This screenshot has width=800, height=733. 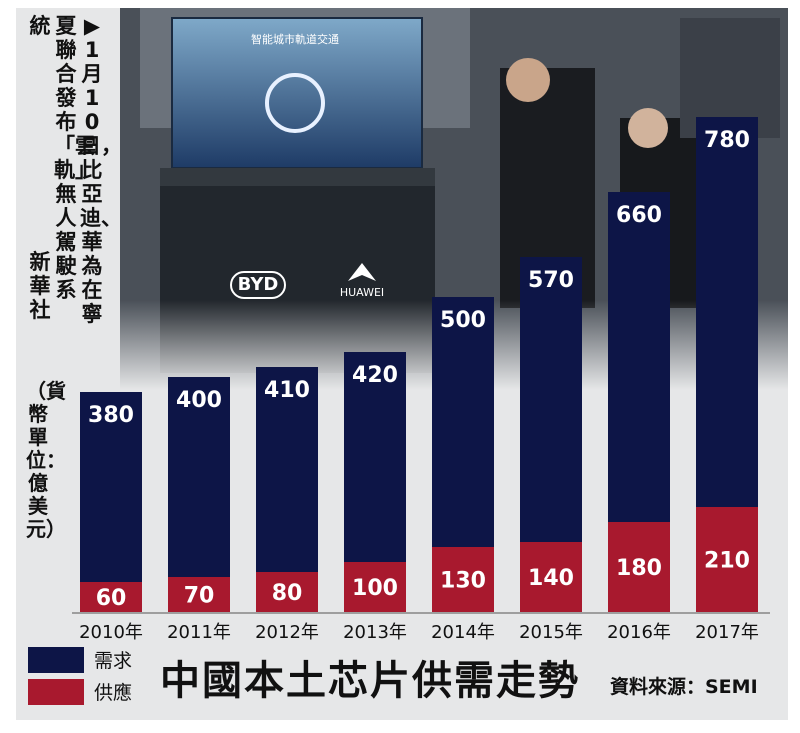 What do you see at coordinates (40, 26) in the screenshot?
I see `photo-caption-col-3: 統` at bounding box center [40, 26].